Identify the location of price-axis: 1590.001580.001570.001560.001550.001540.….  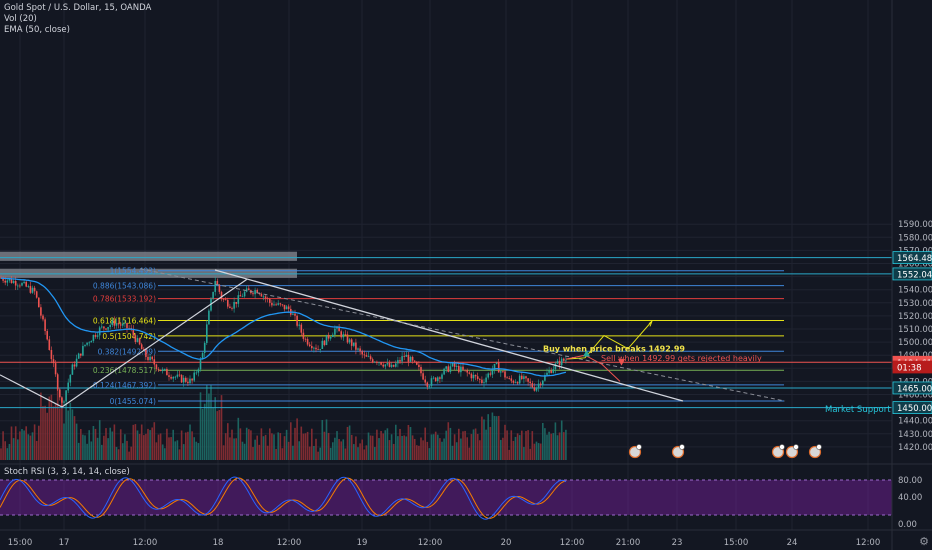
(911, 275).